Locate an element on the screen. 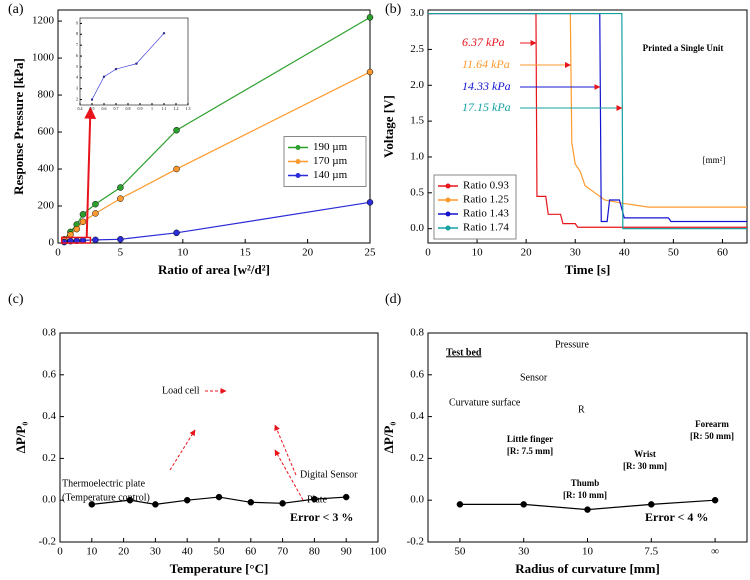  y-tick-label: 800 is located at coordinates (46, 95).